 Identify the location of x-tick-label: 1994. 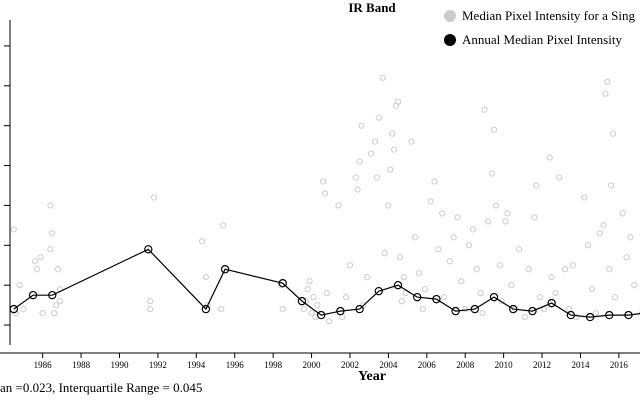
(196, 365).